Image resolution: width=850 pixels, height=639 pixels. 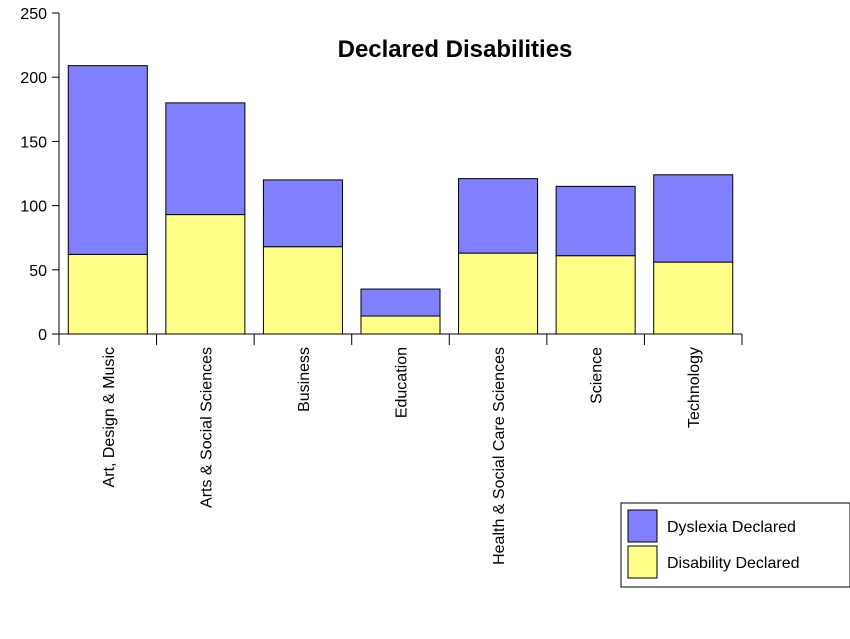 I want to click on legend: Dyslexia Declared Disability Declared, so click(x=735, y=545).